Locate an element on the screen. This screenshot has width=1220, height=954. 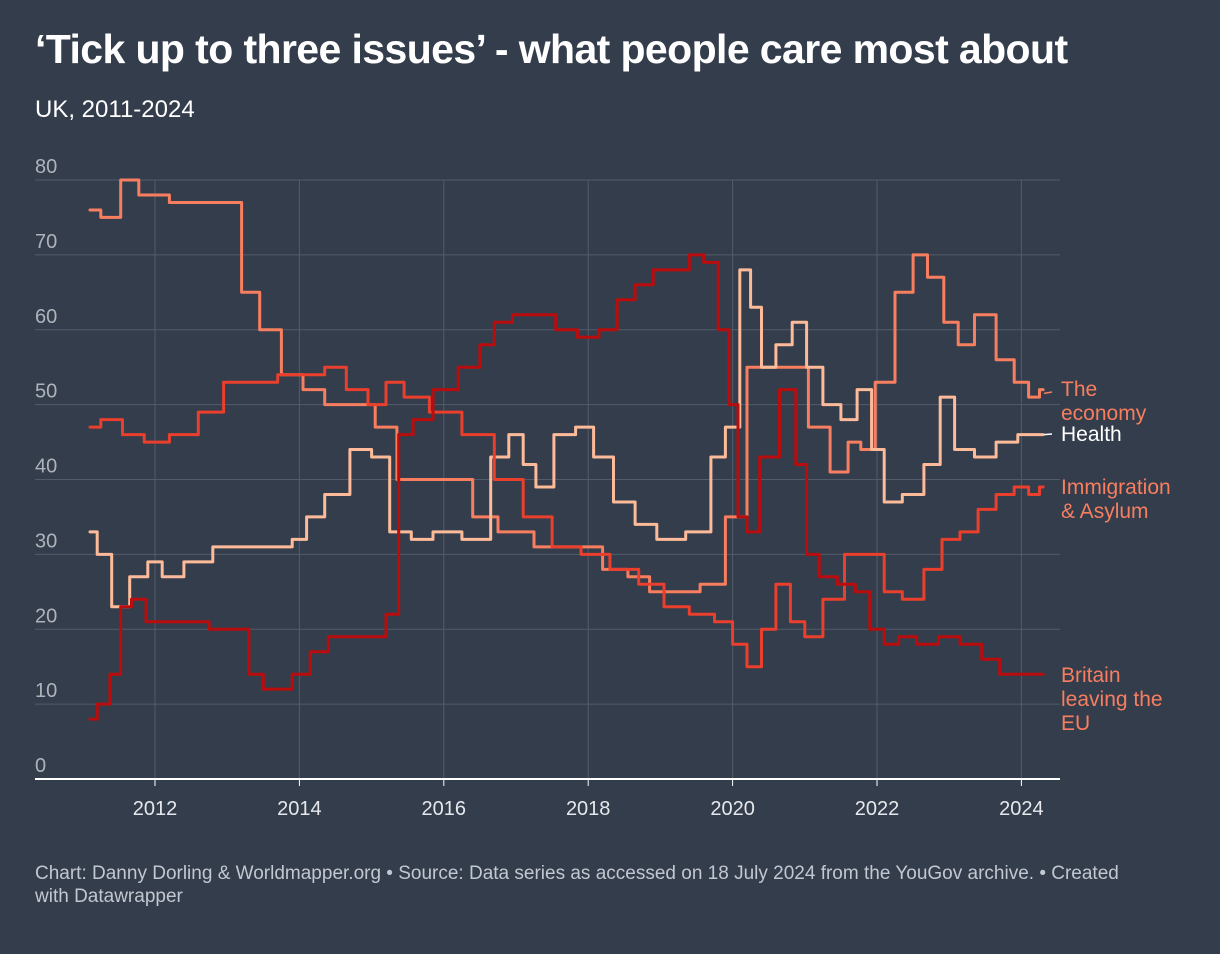
brexit-label-line: EU is located at coordinates (1075, 723).